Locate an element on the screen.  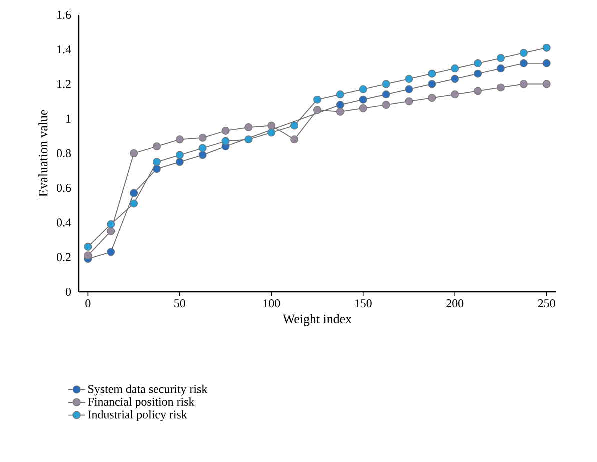
y-tick-label: 1 is located at coordinates (68, 118).